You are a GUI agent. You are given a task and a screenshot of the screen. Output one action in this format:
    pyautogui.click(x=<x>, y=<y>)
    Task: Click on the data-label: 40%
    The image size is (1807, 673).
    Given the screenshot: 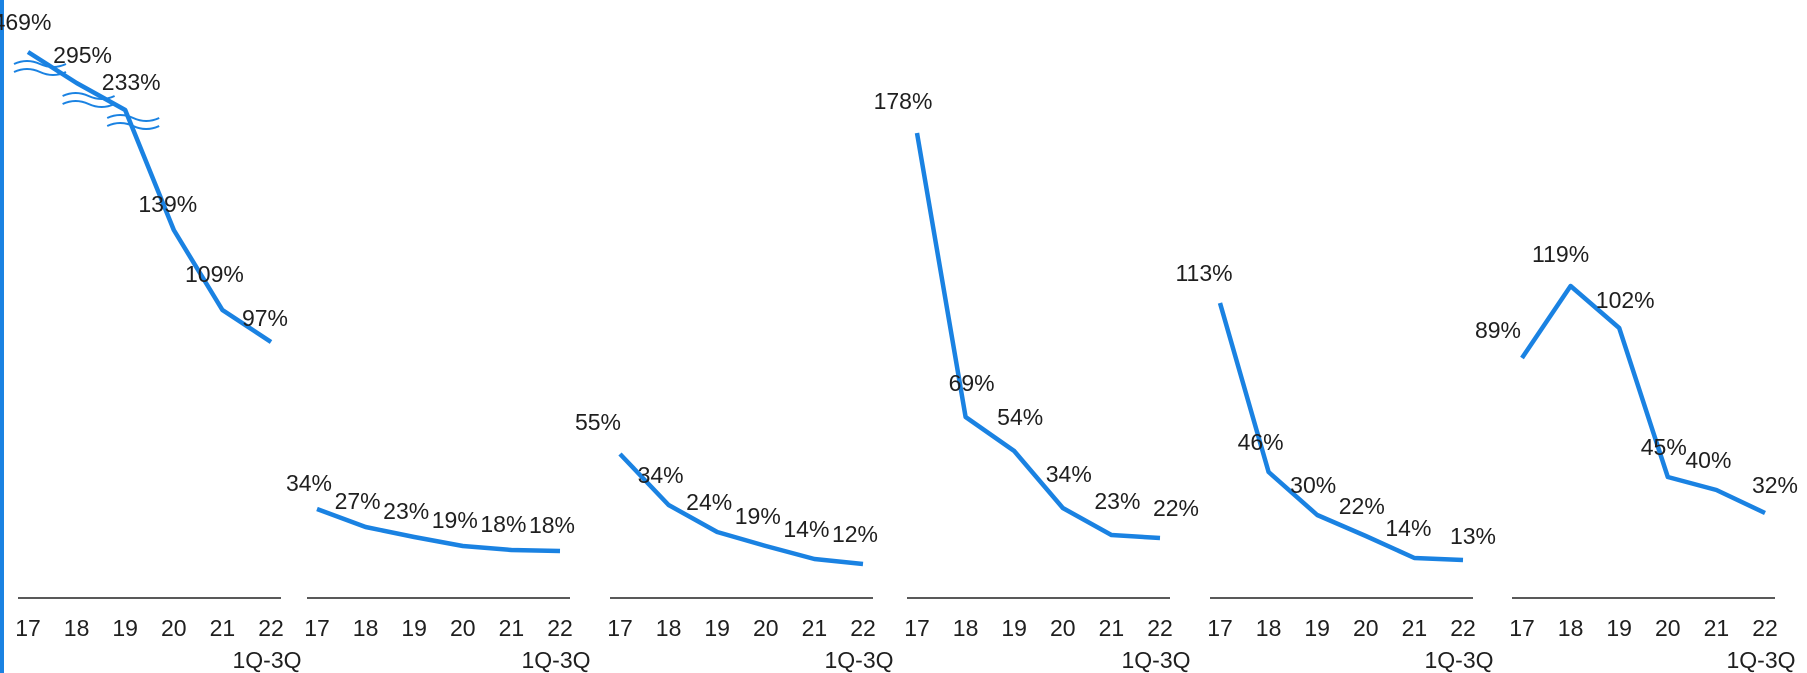 What is the action you would take?
    pyautogui.click(x=1708, y=460)
    